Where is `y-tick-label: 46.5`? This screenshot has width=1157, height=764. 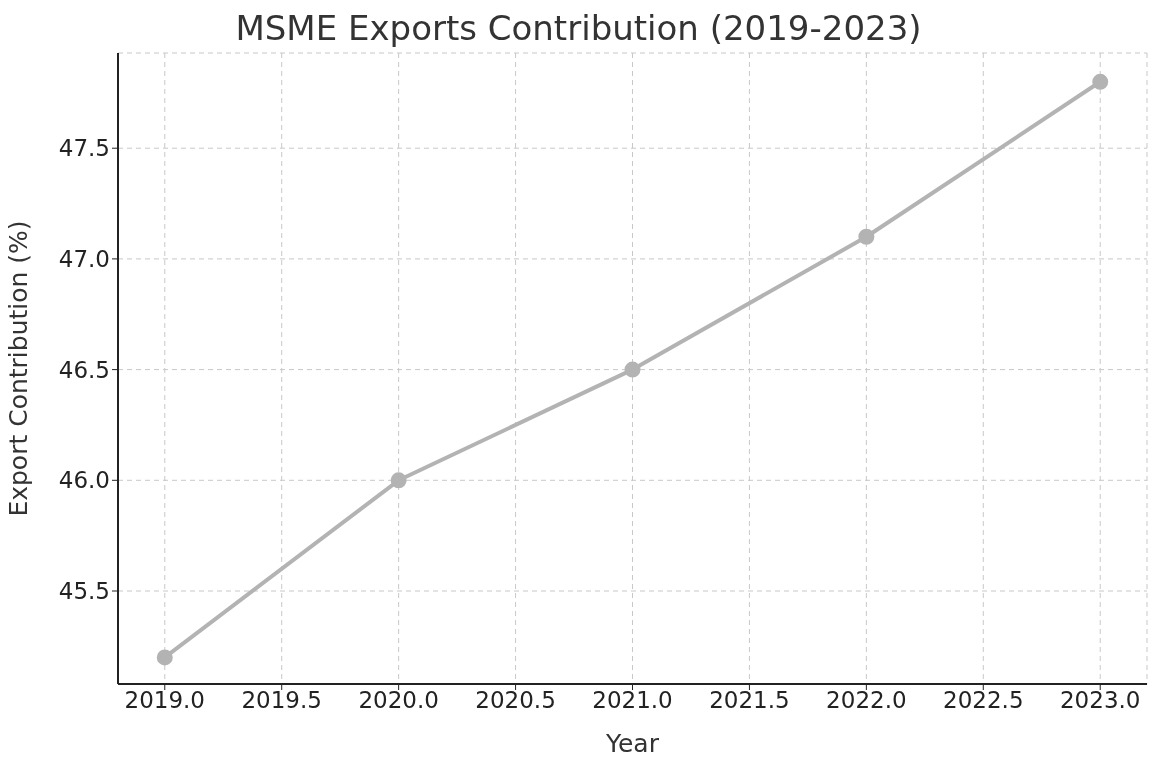 y-tick-label: 46.5 is located at coordinates (84, 369).